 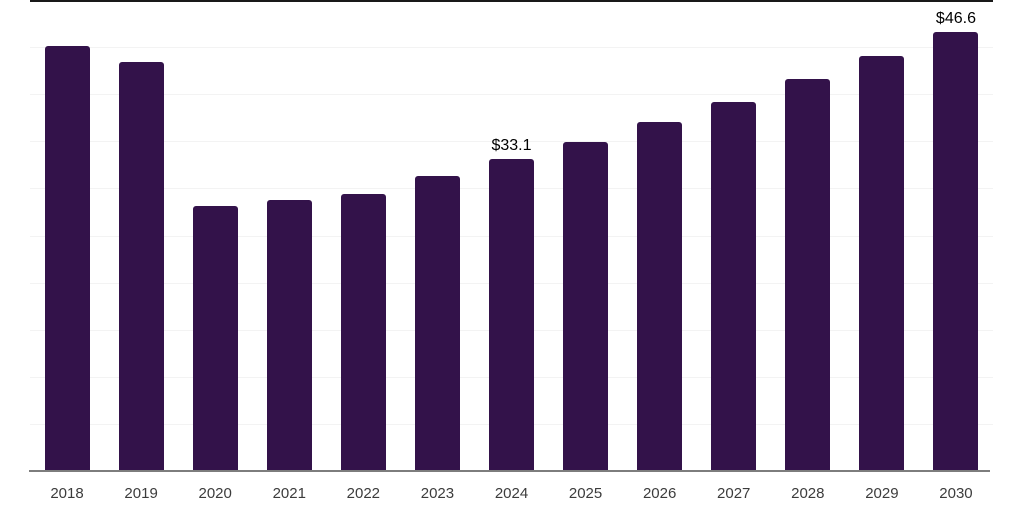 I want to click on bar-2021, so click(x=289, y=335).